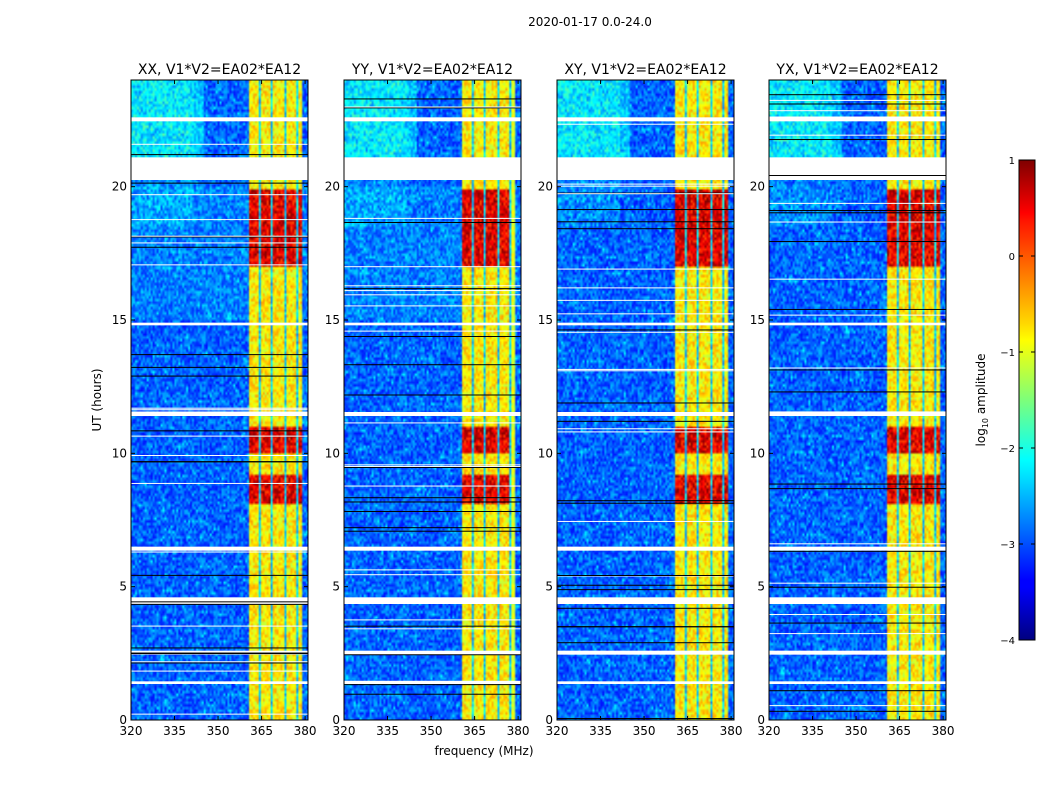  What do you see at coordinates (856, 70) in the screenshot?
I see `panel-title: YX, V1*V2=EA02*EA12` at bounding box center [856, 70].